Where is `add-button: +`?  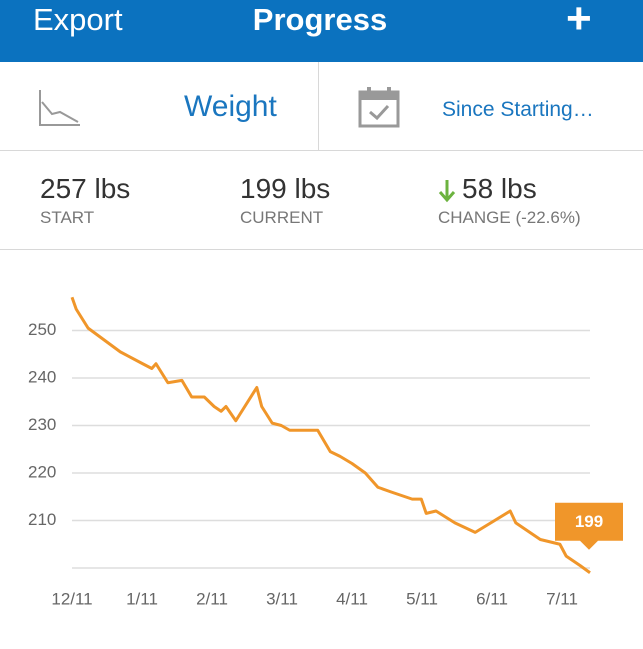
add-button: + is located at coordinates (579, 21).